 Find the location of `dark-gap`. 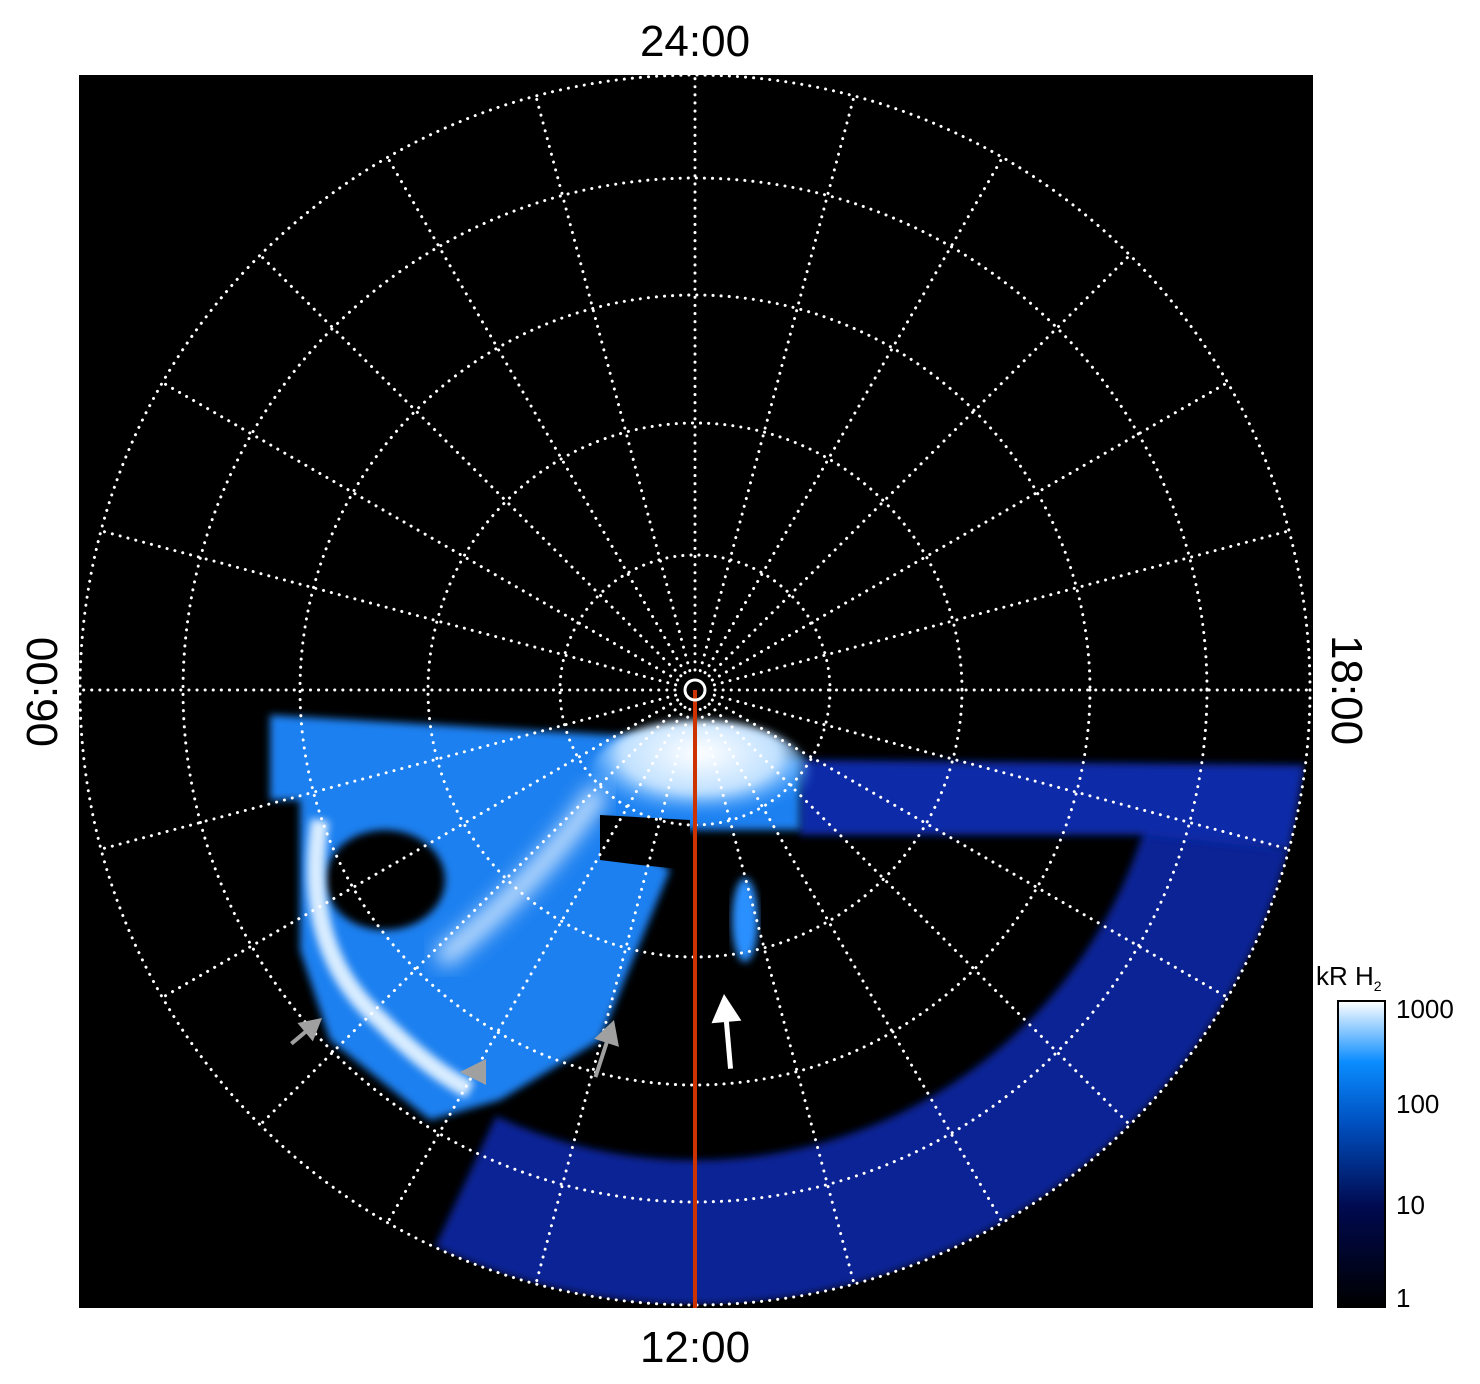

dark-gap is located at coordinates (645, 842).